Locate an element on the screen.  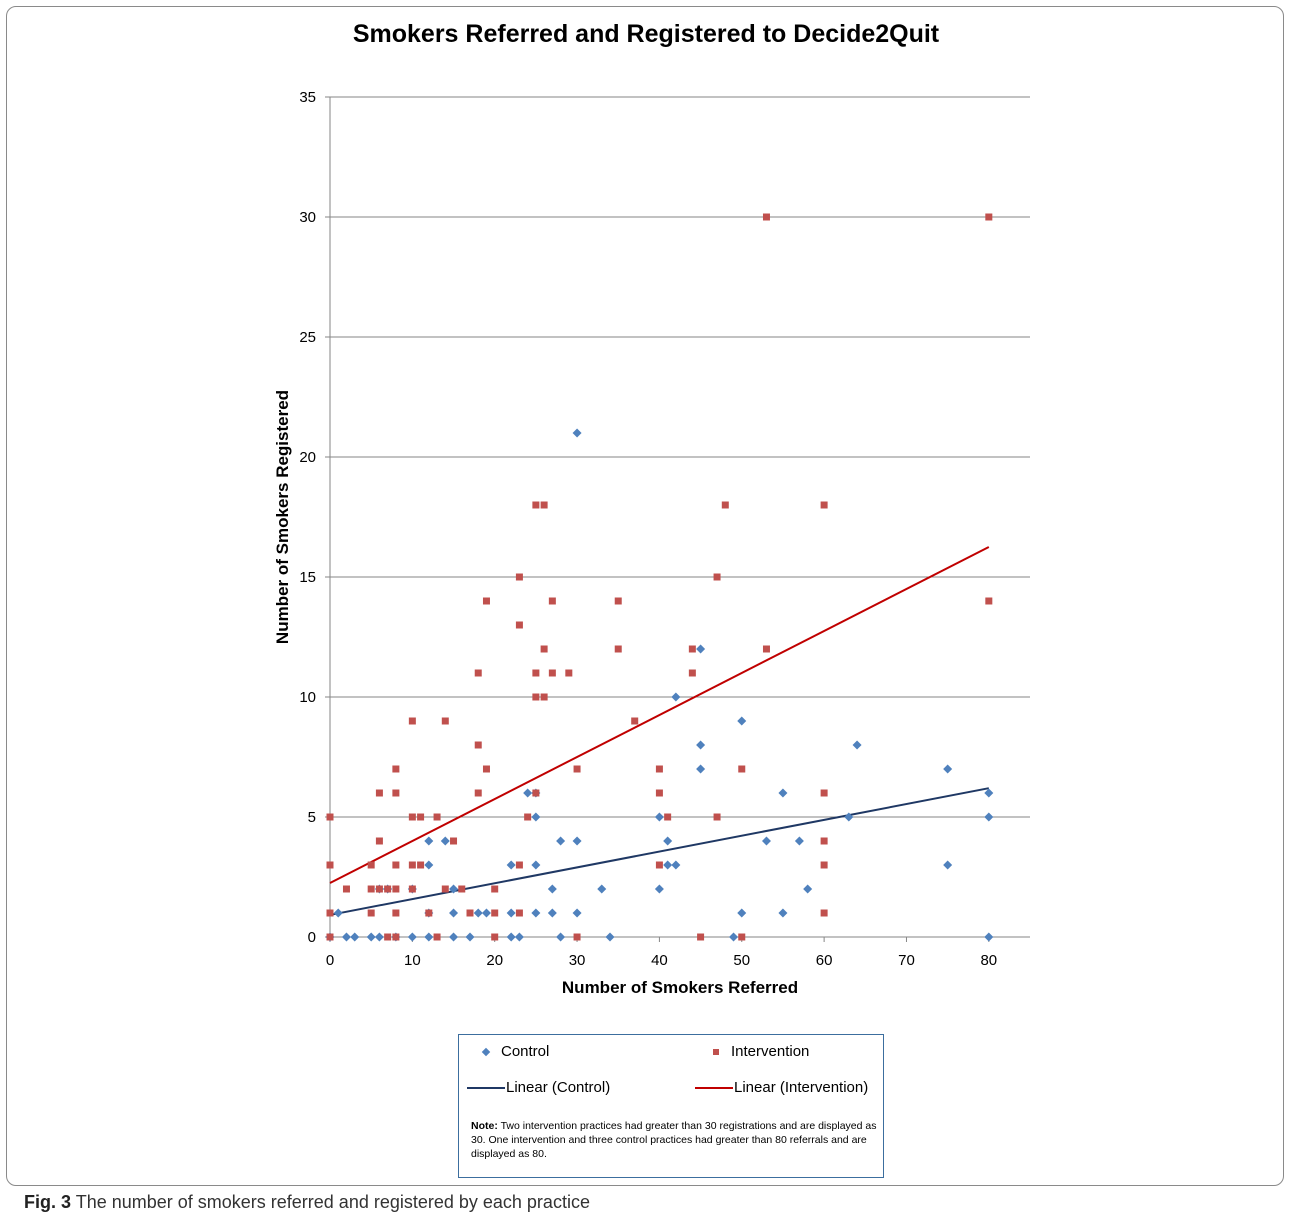
legend-label-linear-control: Linear (Control) is located at coordinates (558, 1087).